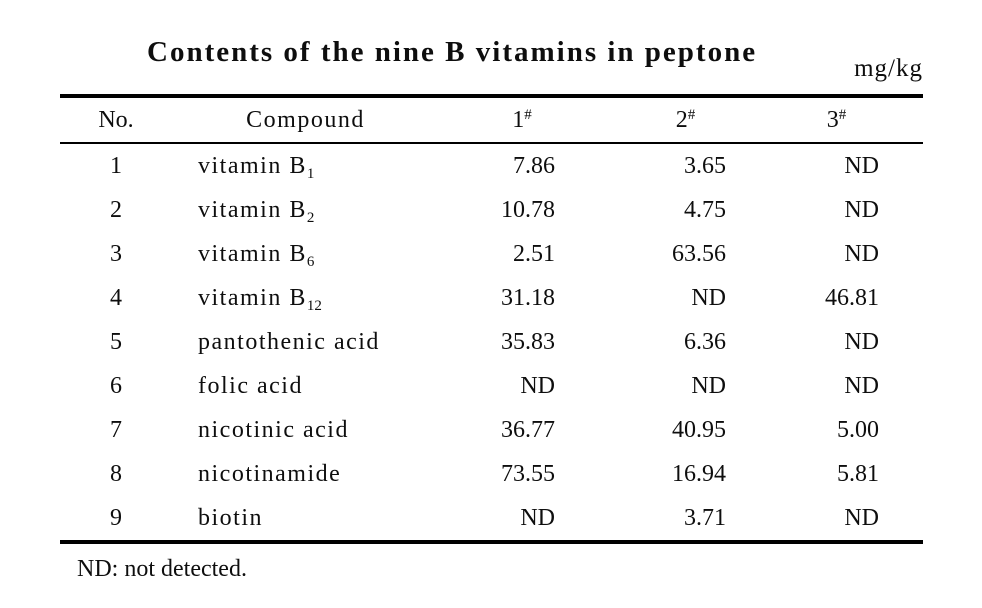 This screenshot has width=982, height=608. Describe the element at coordinates (705, 517) in the screenshot. I see `cell-sample-2: 3.71` at that location.